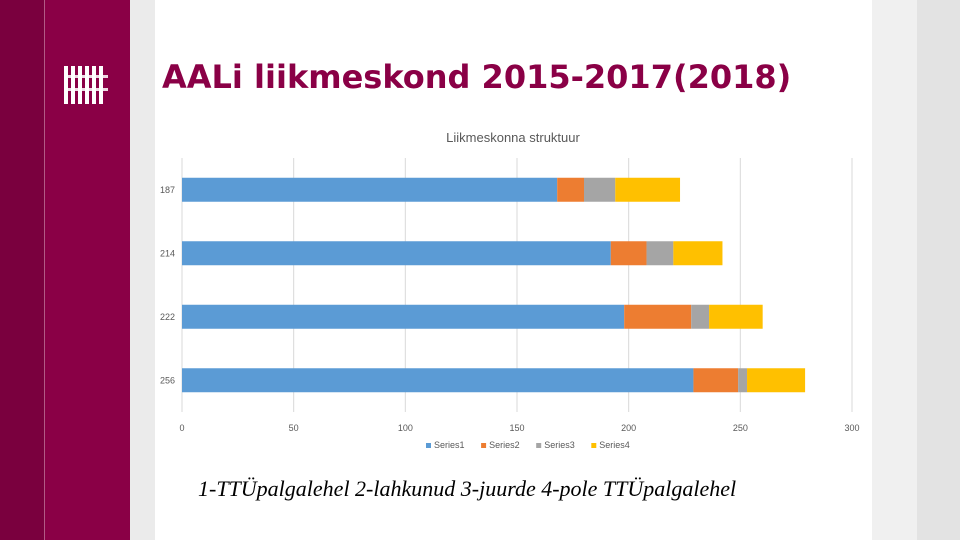 This screenshot has width=960, height=540. I want to click on y-tick-label-3: 256, so click(167, 380).